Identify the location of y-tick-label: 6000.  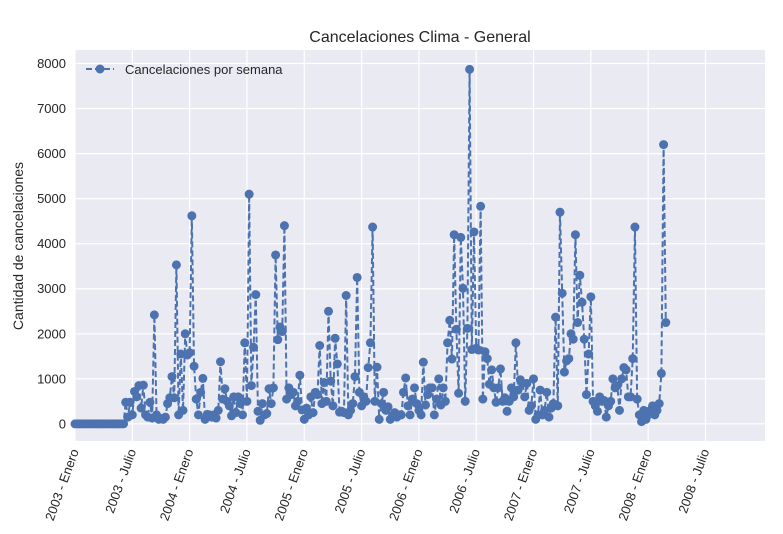
(51, 153).